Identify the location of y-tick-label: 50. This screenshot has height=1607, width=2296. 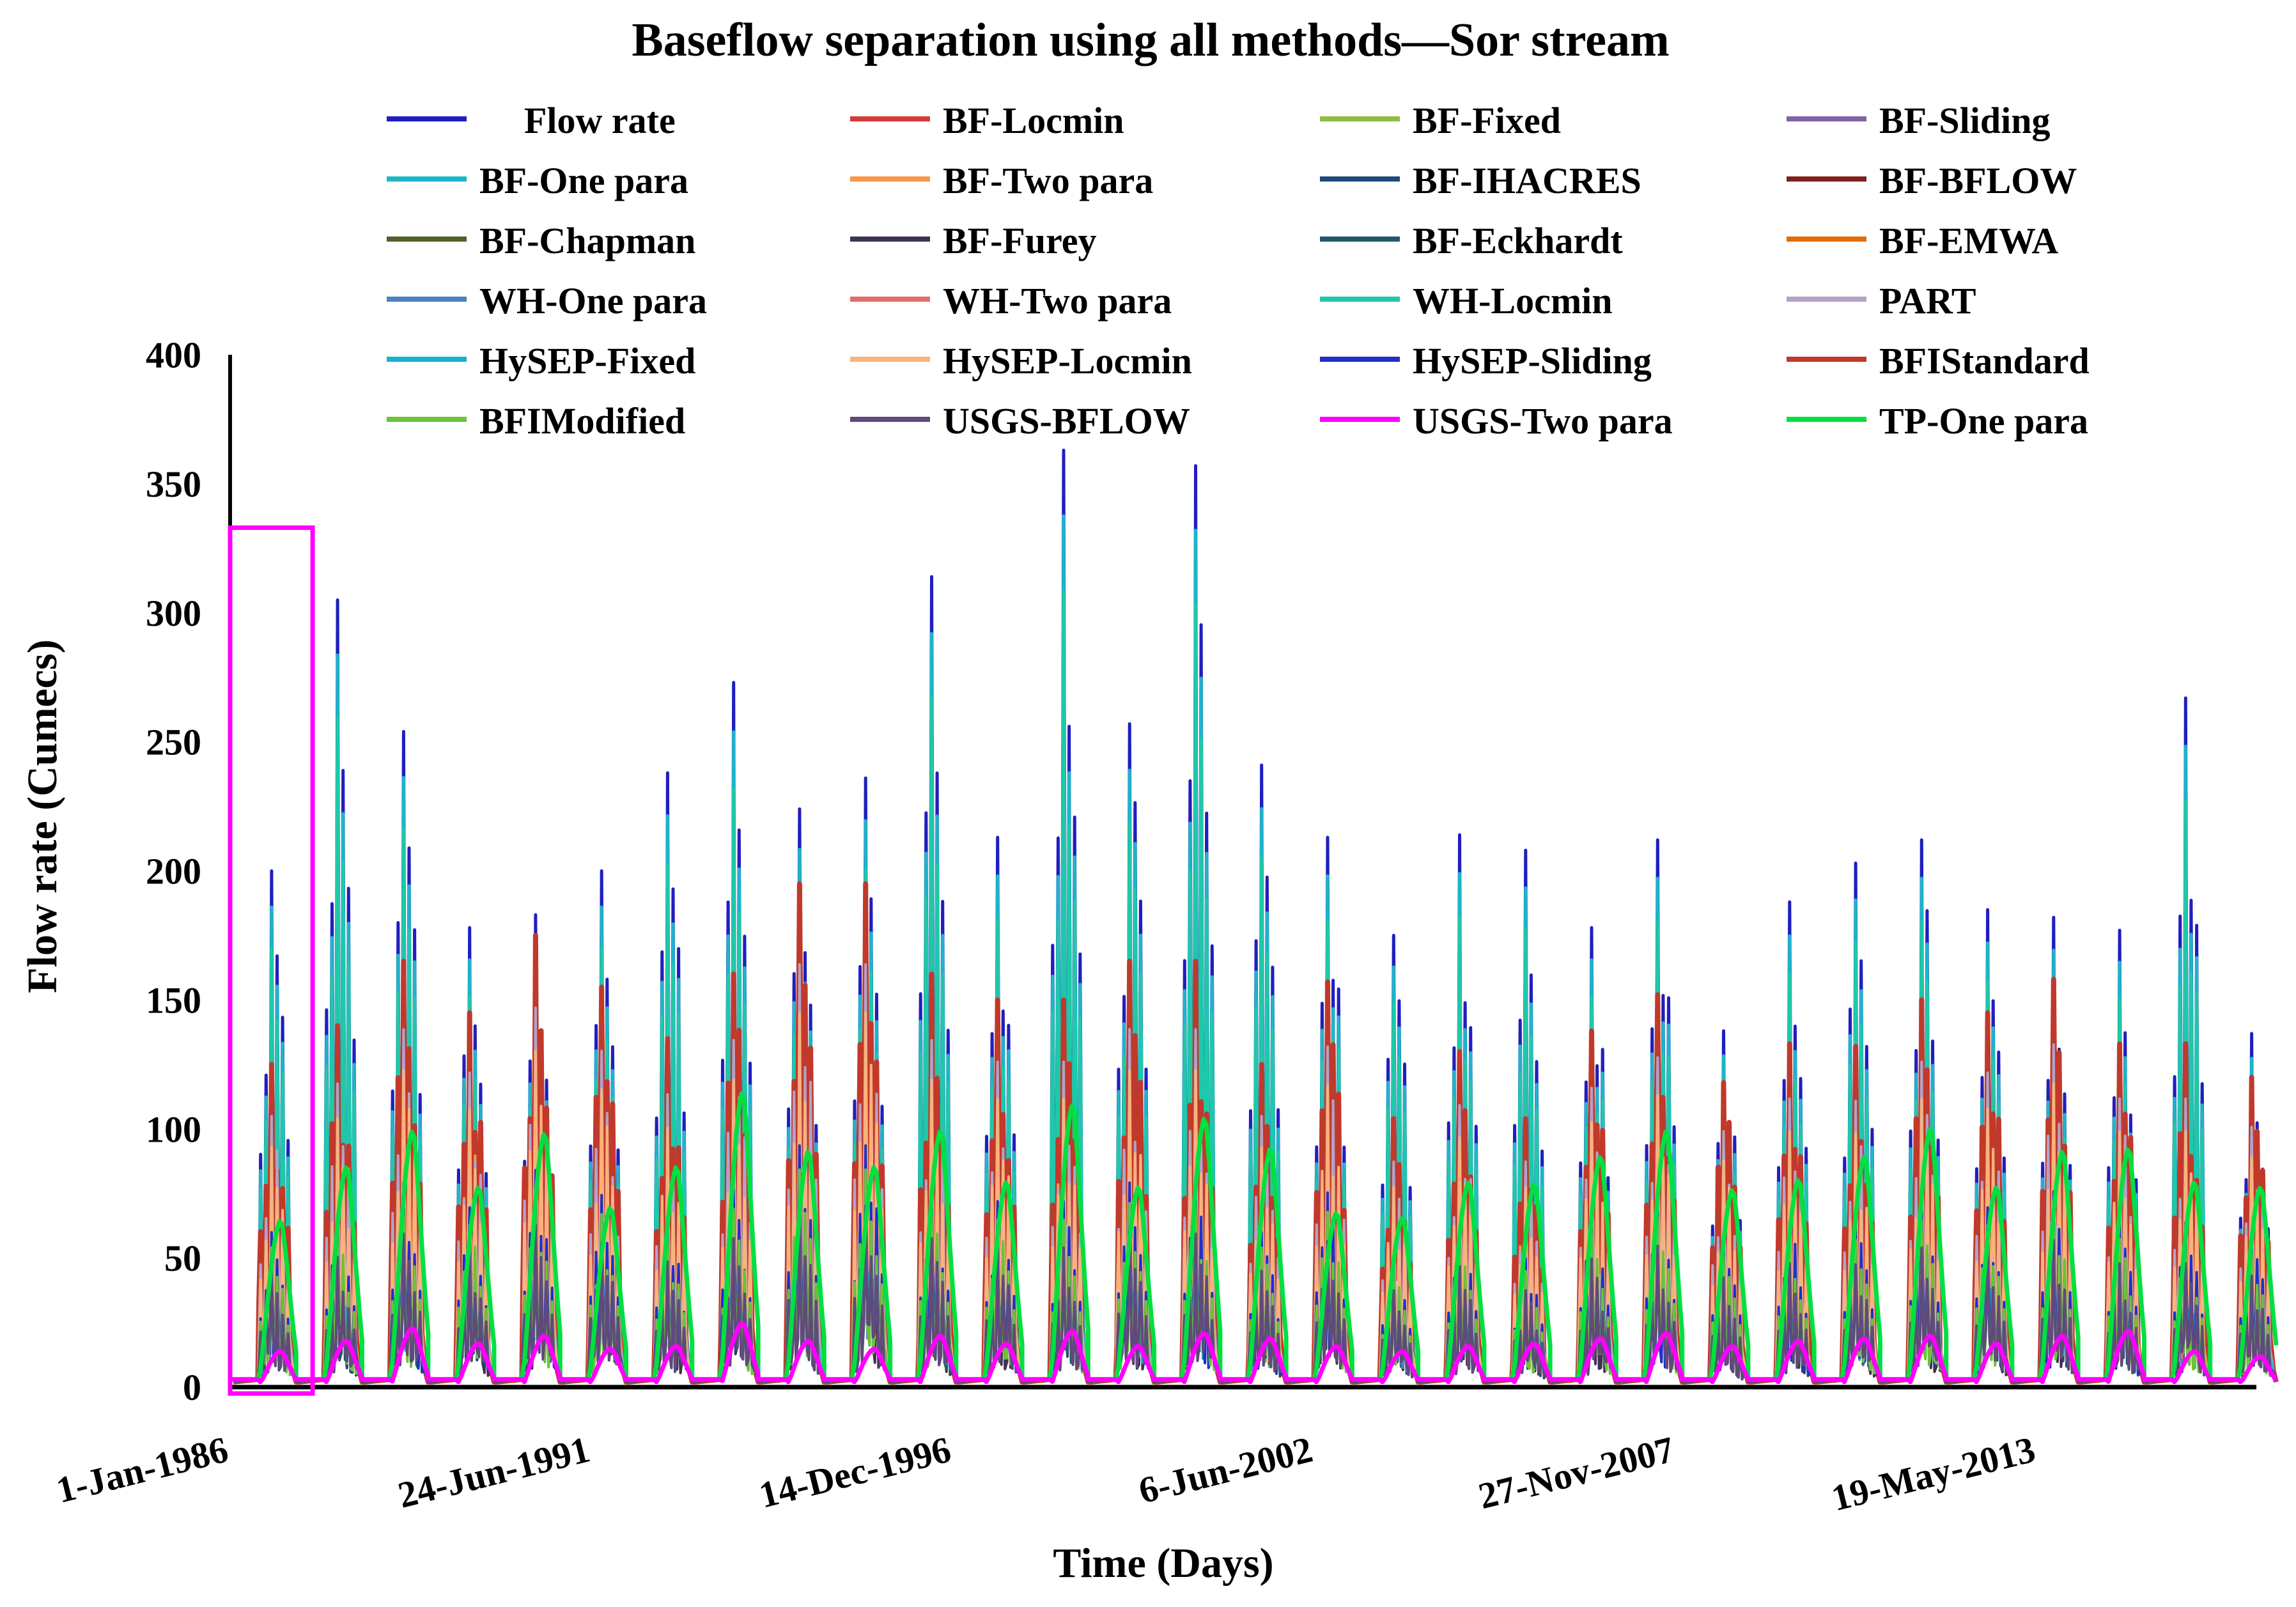
(182, 1258).